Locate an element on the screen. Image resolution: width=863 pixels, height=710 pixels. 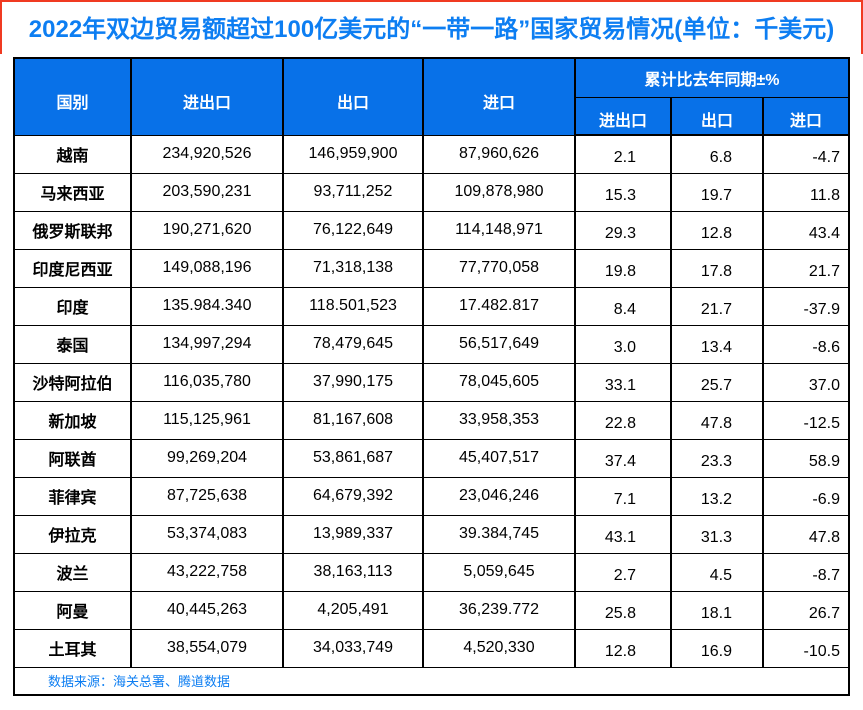
header-yoy-export: 出口 is located at coordinates (717, 116).